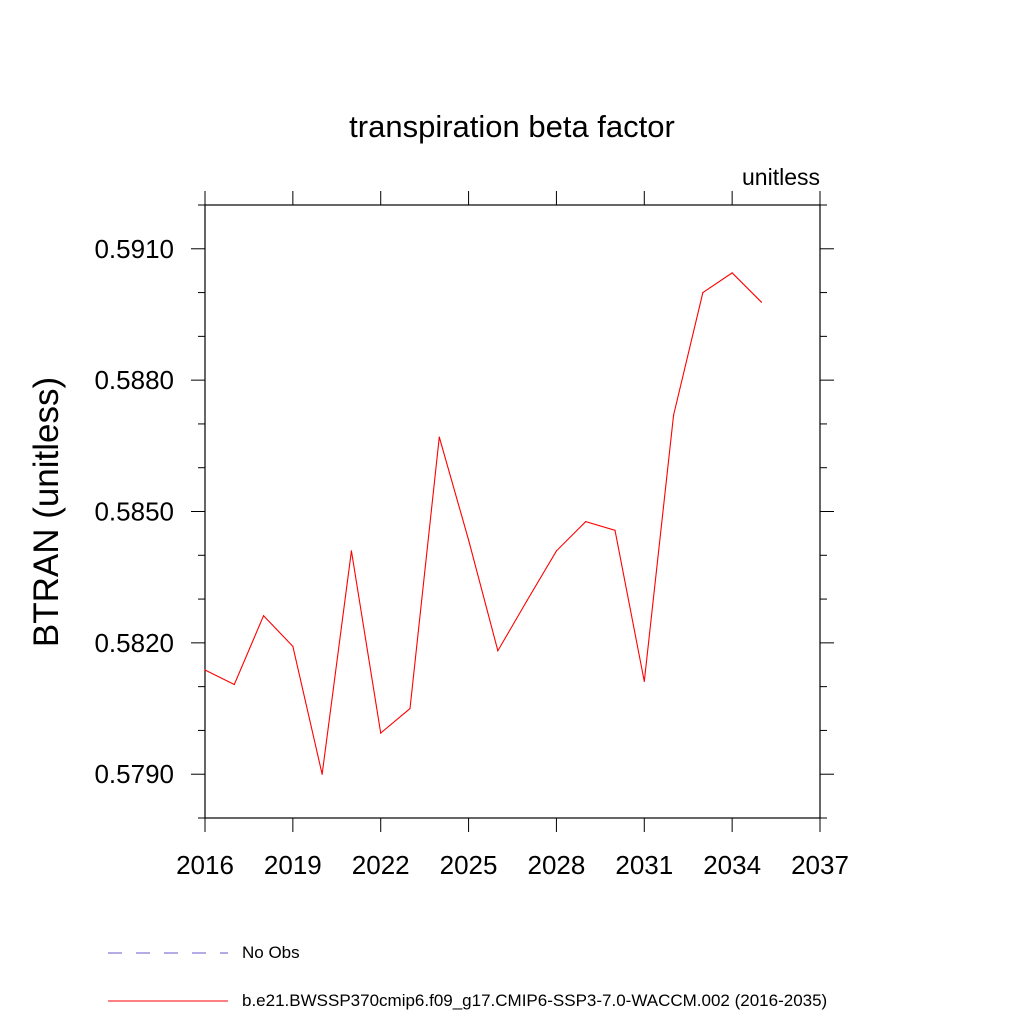 The image size is (1024, 1024). What do you see at coordinates (381, 865) in the screenshot?
I see `x-tick-label: 2022` at bounding box center [381, 865].